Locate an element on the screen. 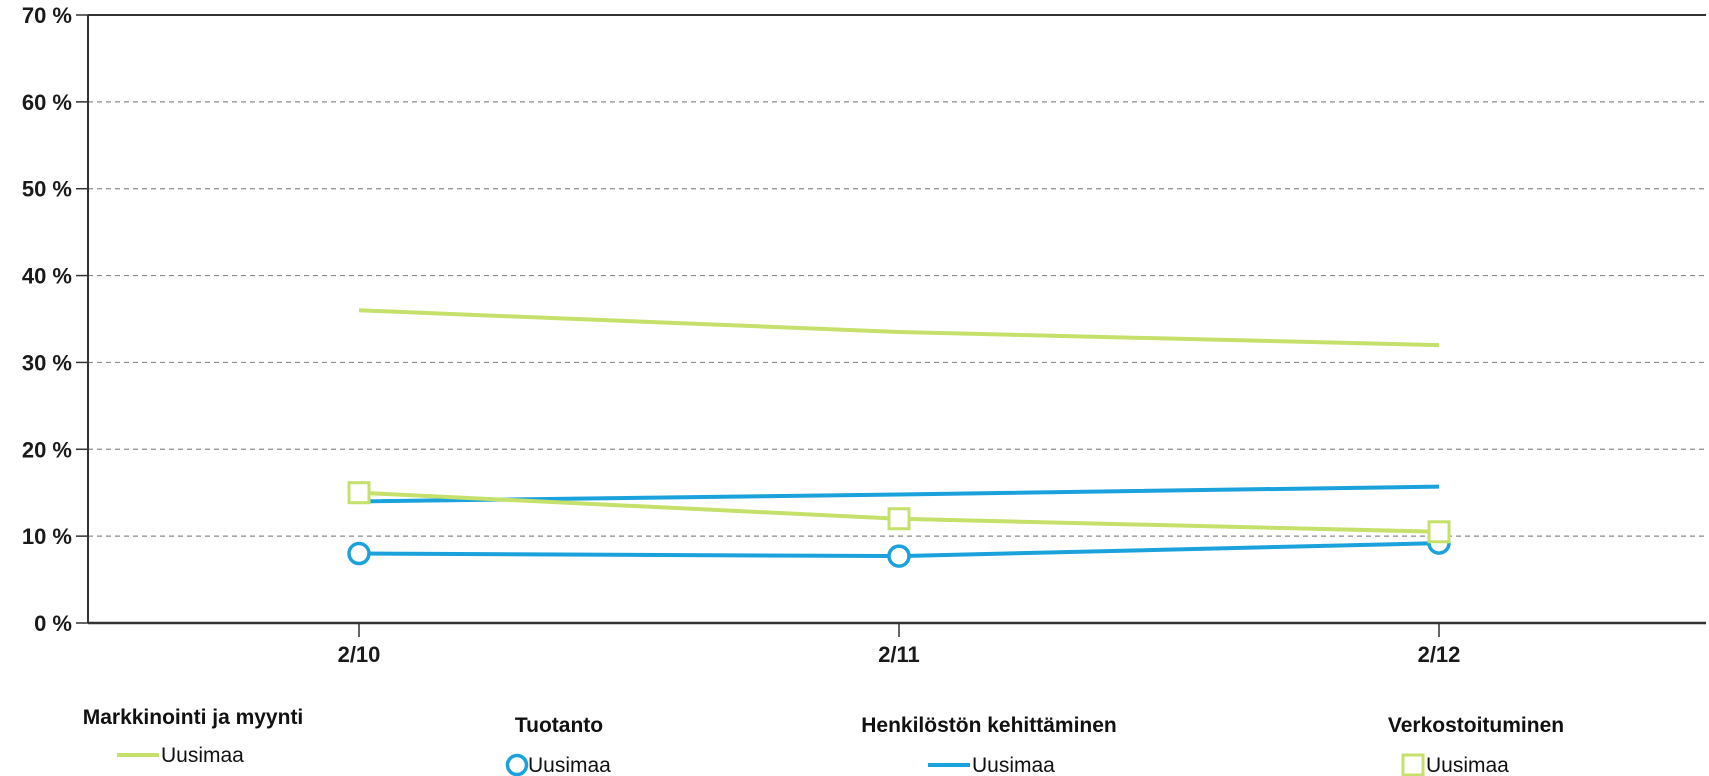 The width and height of the screenshot is (1709, 776). y-tick-label: 20 % is located at coordinates (47, 449).